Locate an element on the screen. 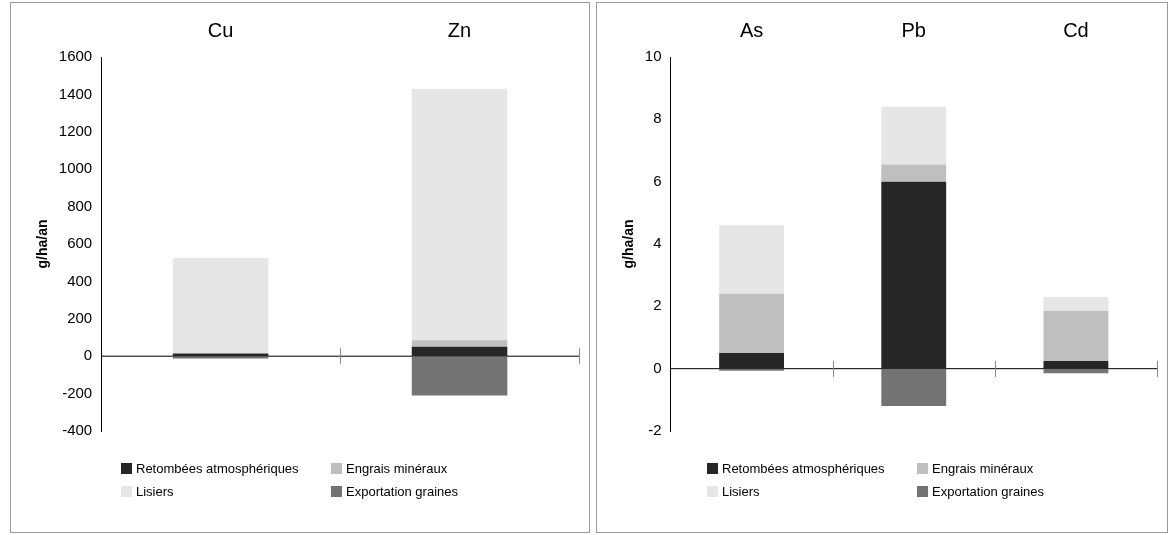  x-tick-label: As is located at coordinates (751, 29).